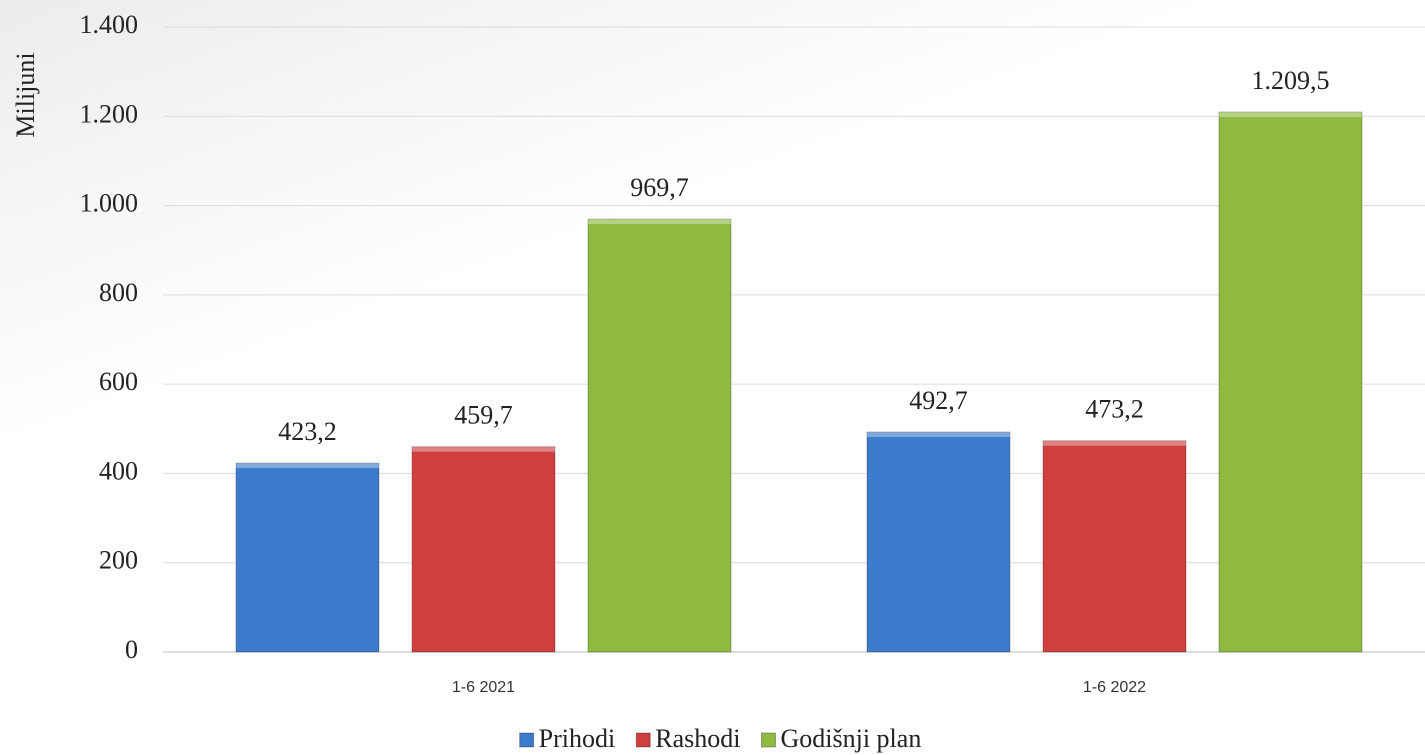  I want to click on x-tick-label: 1-6 2021, so click(483, 687).